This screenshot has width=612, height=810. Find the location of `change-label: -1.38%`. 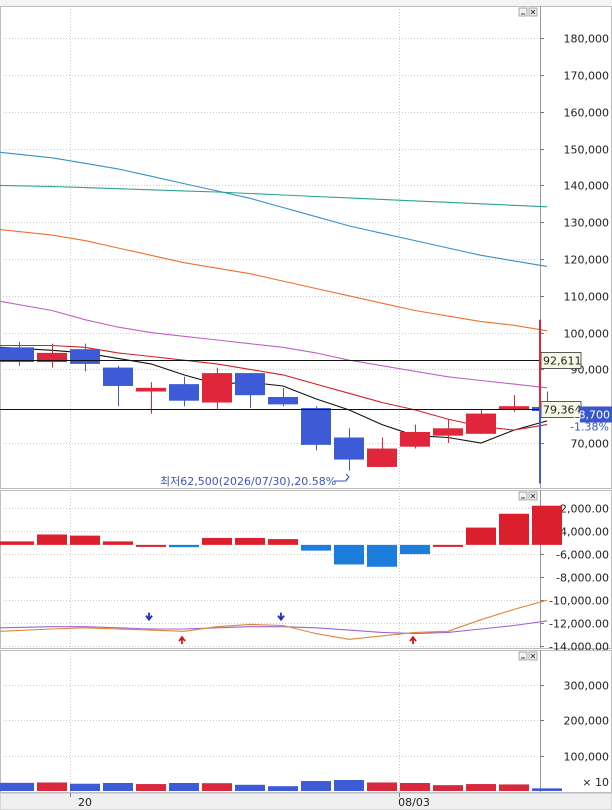

change-label: -1.38% is located at coordinates (589, 427).